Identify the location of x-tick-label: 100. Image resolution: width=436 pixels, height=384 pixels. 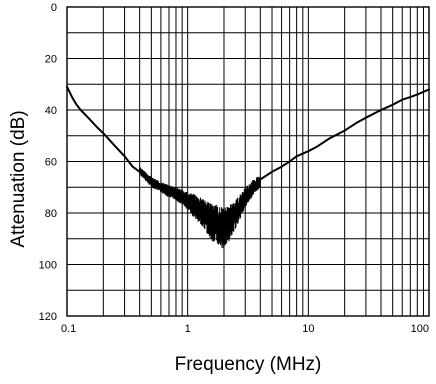
(420, 329).